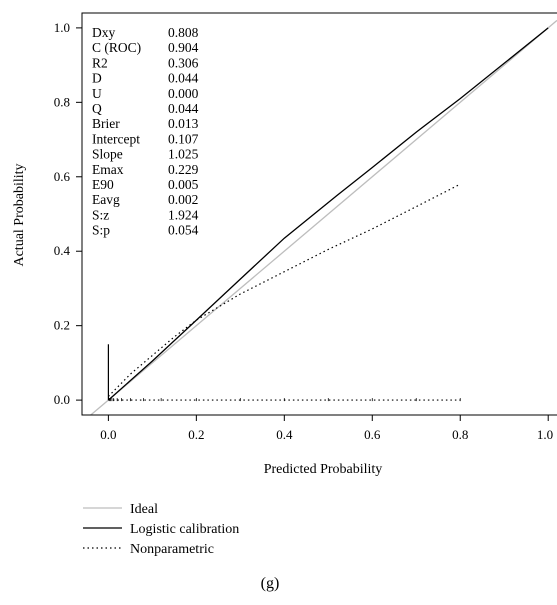 This screenshot has height=605, width=557. What do you see at coordinates (62, 27) in the screenshot?
I see `y-tick-label: 1.0` at bounding box center [62, 27].